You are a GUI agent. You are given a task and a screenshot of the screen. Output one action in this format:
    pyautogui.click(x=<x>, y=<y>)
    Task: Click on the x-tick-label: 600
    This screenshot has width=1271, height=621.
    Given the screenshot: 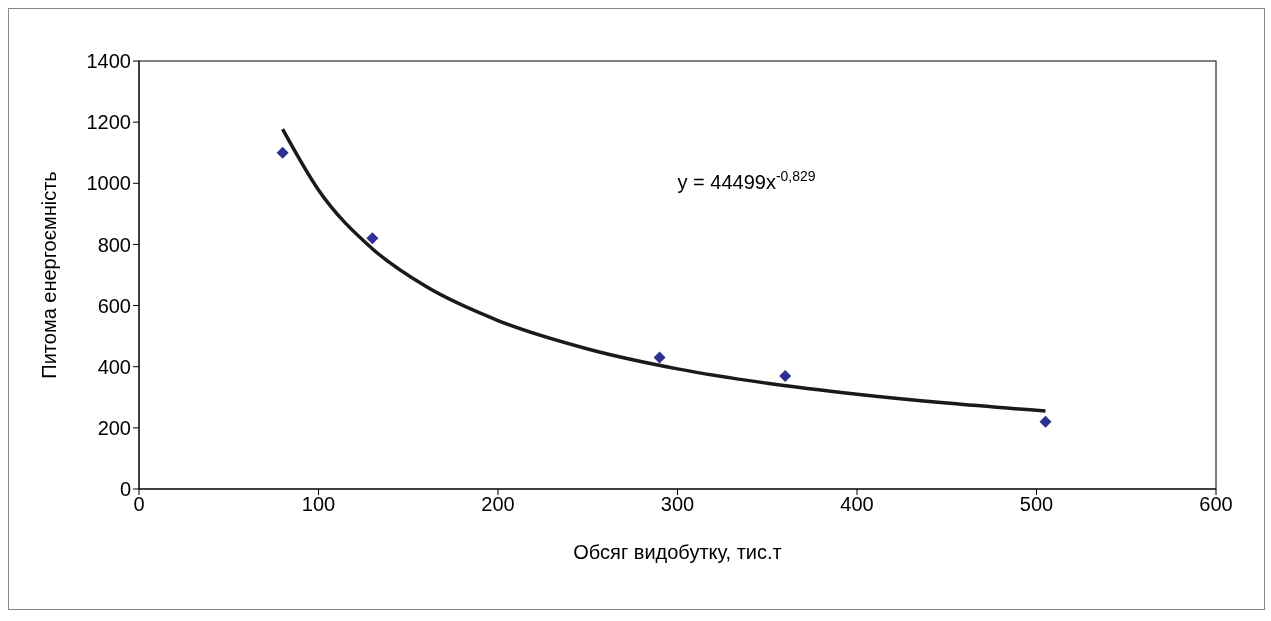 What is the action you would take?
    pyautogui.click(x=1216, y=504)
    